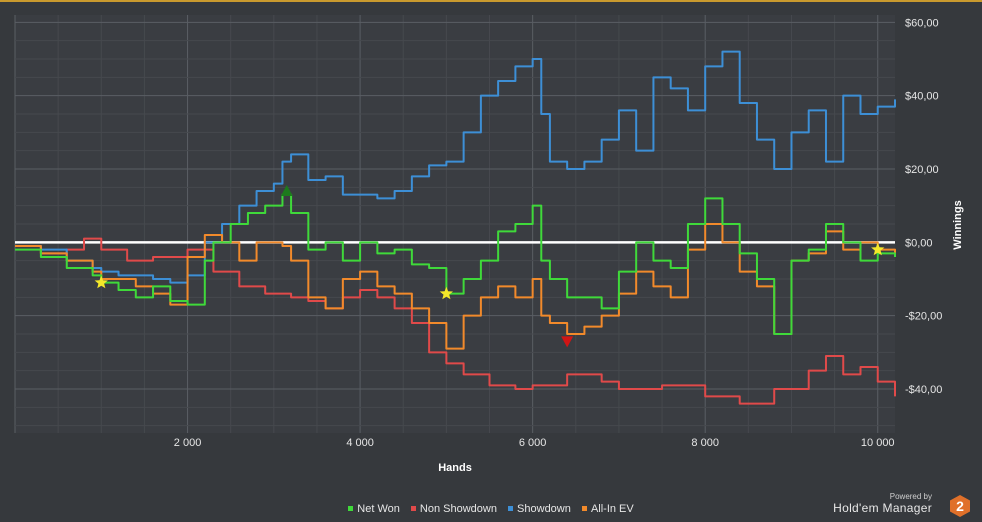  What do you see at coordinates (491, 1) in the screenshot?
I see `window-top-border` at bounding box center [491, 1].